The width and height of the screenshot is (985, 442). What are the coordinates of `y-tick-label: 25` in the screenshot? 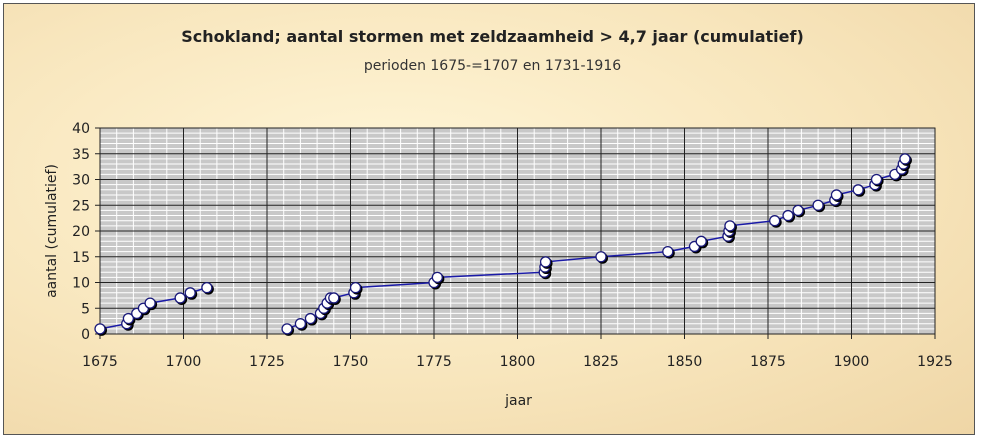 It's located at (81, 206).